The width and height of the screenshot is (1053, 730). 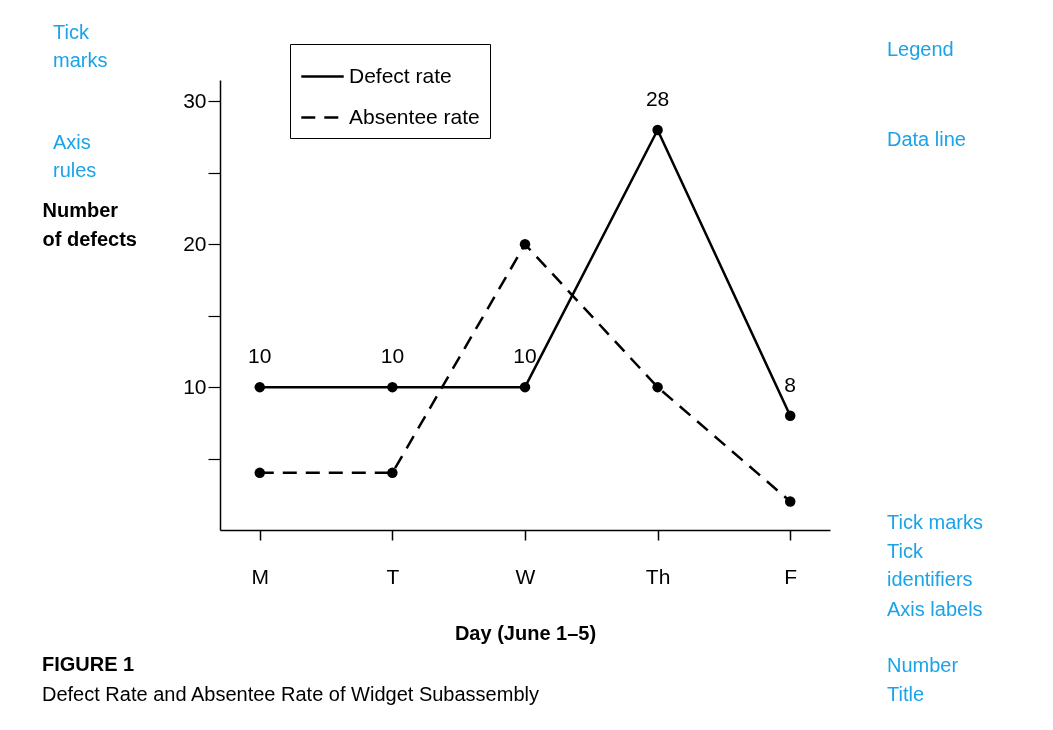 What do you see at coordinates (791, 576) in the screenshot?
I see `x-tick-label: F` at bounding box center [791, 576].